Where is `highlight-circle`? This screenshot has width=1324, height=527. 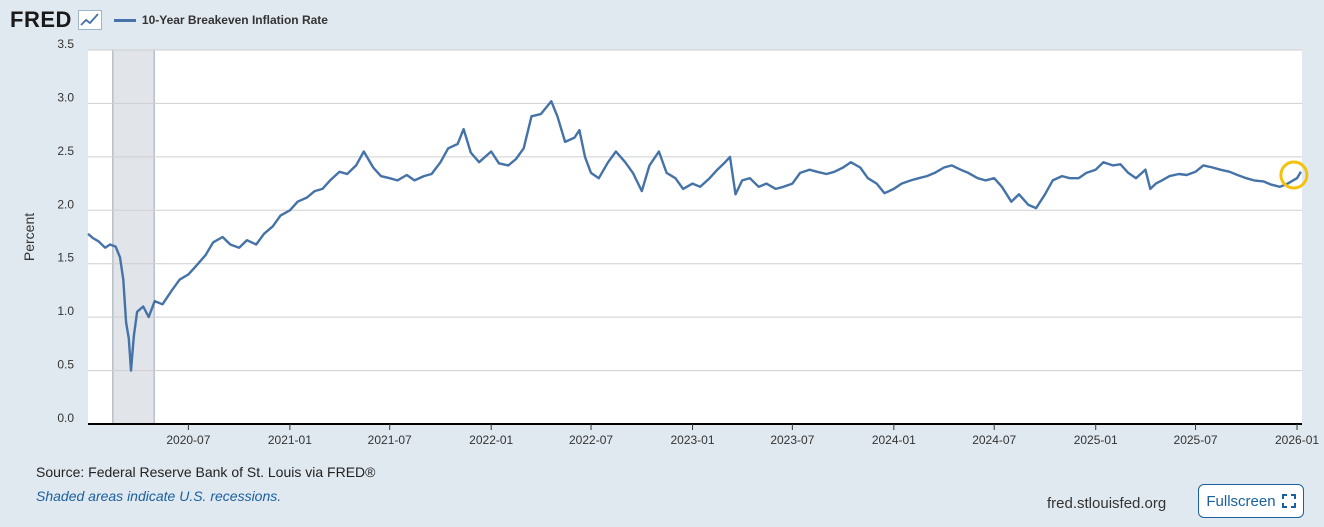
highlight-circle is located at coordinates (1294, 175).